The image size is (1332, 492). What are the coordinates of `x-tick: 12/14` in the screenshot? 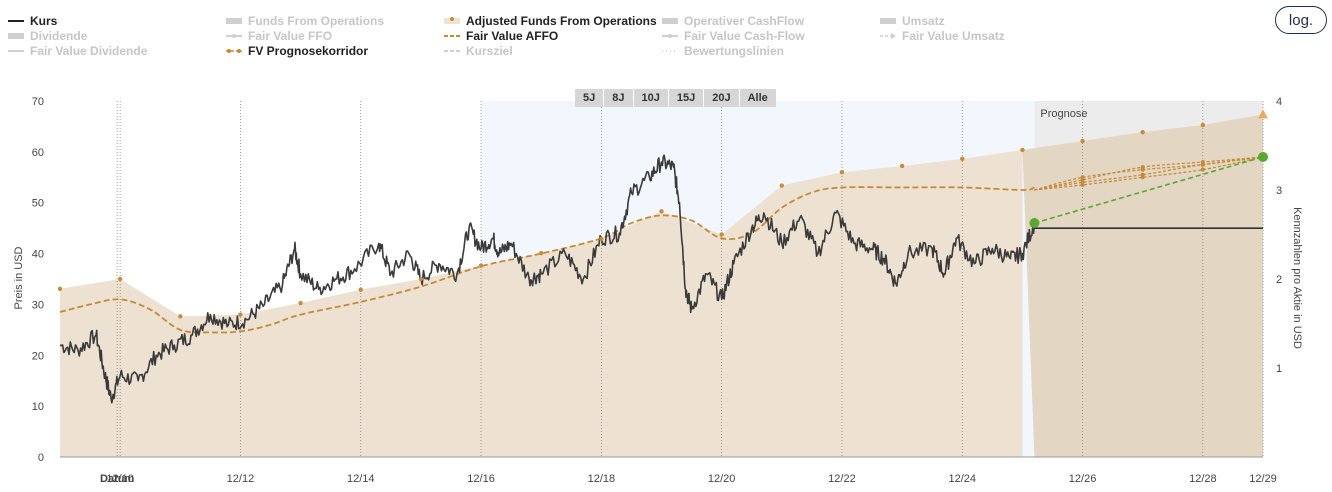 It's located at (361, 479).